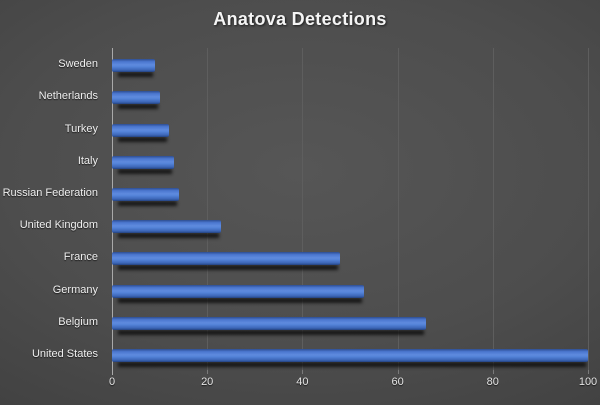 This screenshot has height=405, width=600. Describe the element at coordinates (136, 98) in the screenshot. I see `bar-netherlands` at that location.